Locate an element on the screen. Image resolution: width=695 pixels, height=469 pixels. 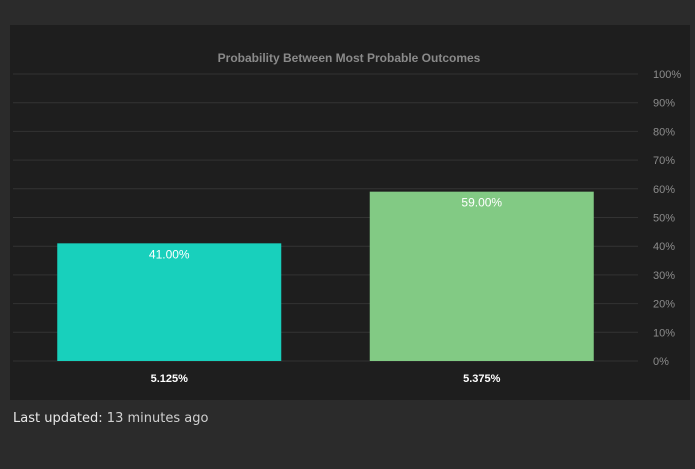
y-tick-label: 80% is located at coordinates (664, 132).